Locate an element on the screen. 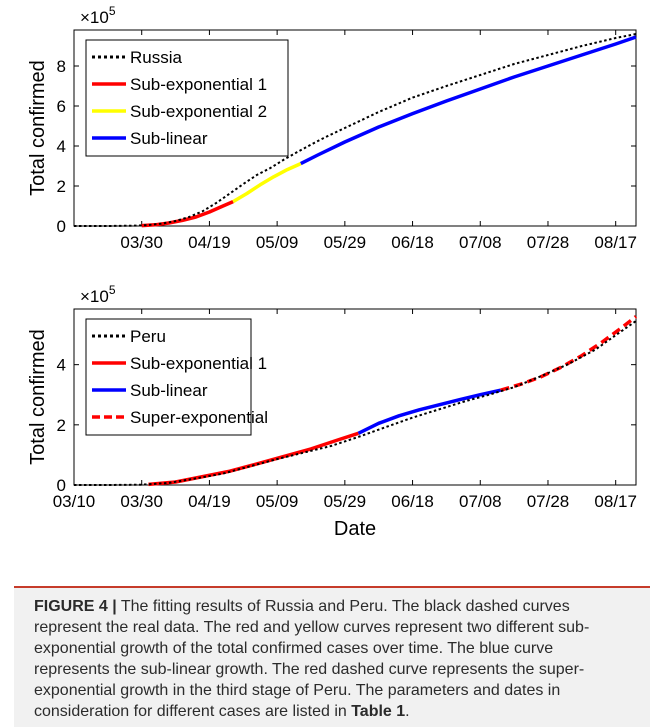 This screenshot has width=664, height=727. y-tick-label: 6 is located at coordinates (61, 106).